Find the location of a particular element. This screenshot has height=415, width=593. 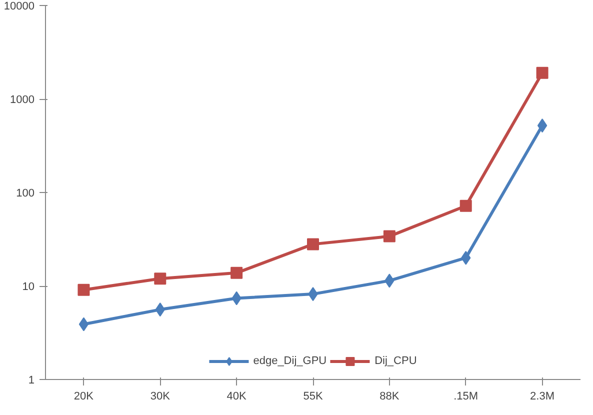

y-tick-label: 1000 is located at coordinates (22, 100).